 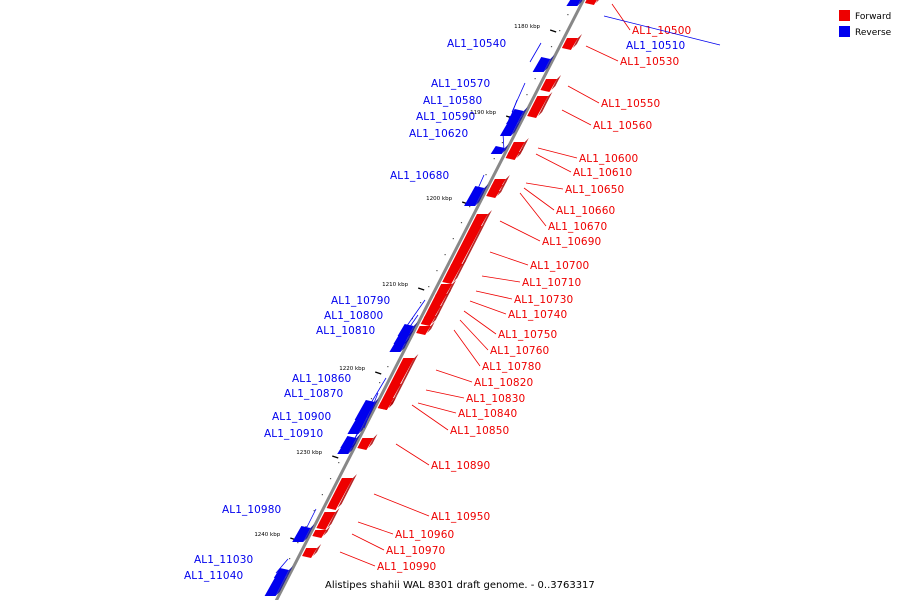 I want to click on gene-label: AL1_10960, so click(x=424, y=535).